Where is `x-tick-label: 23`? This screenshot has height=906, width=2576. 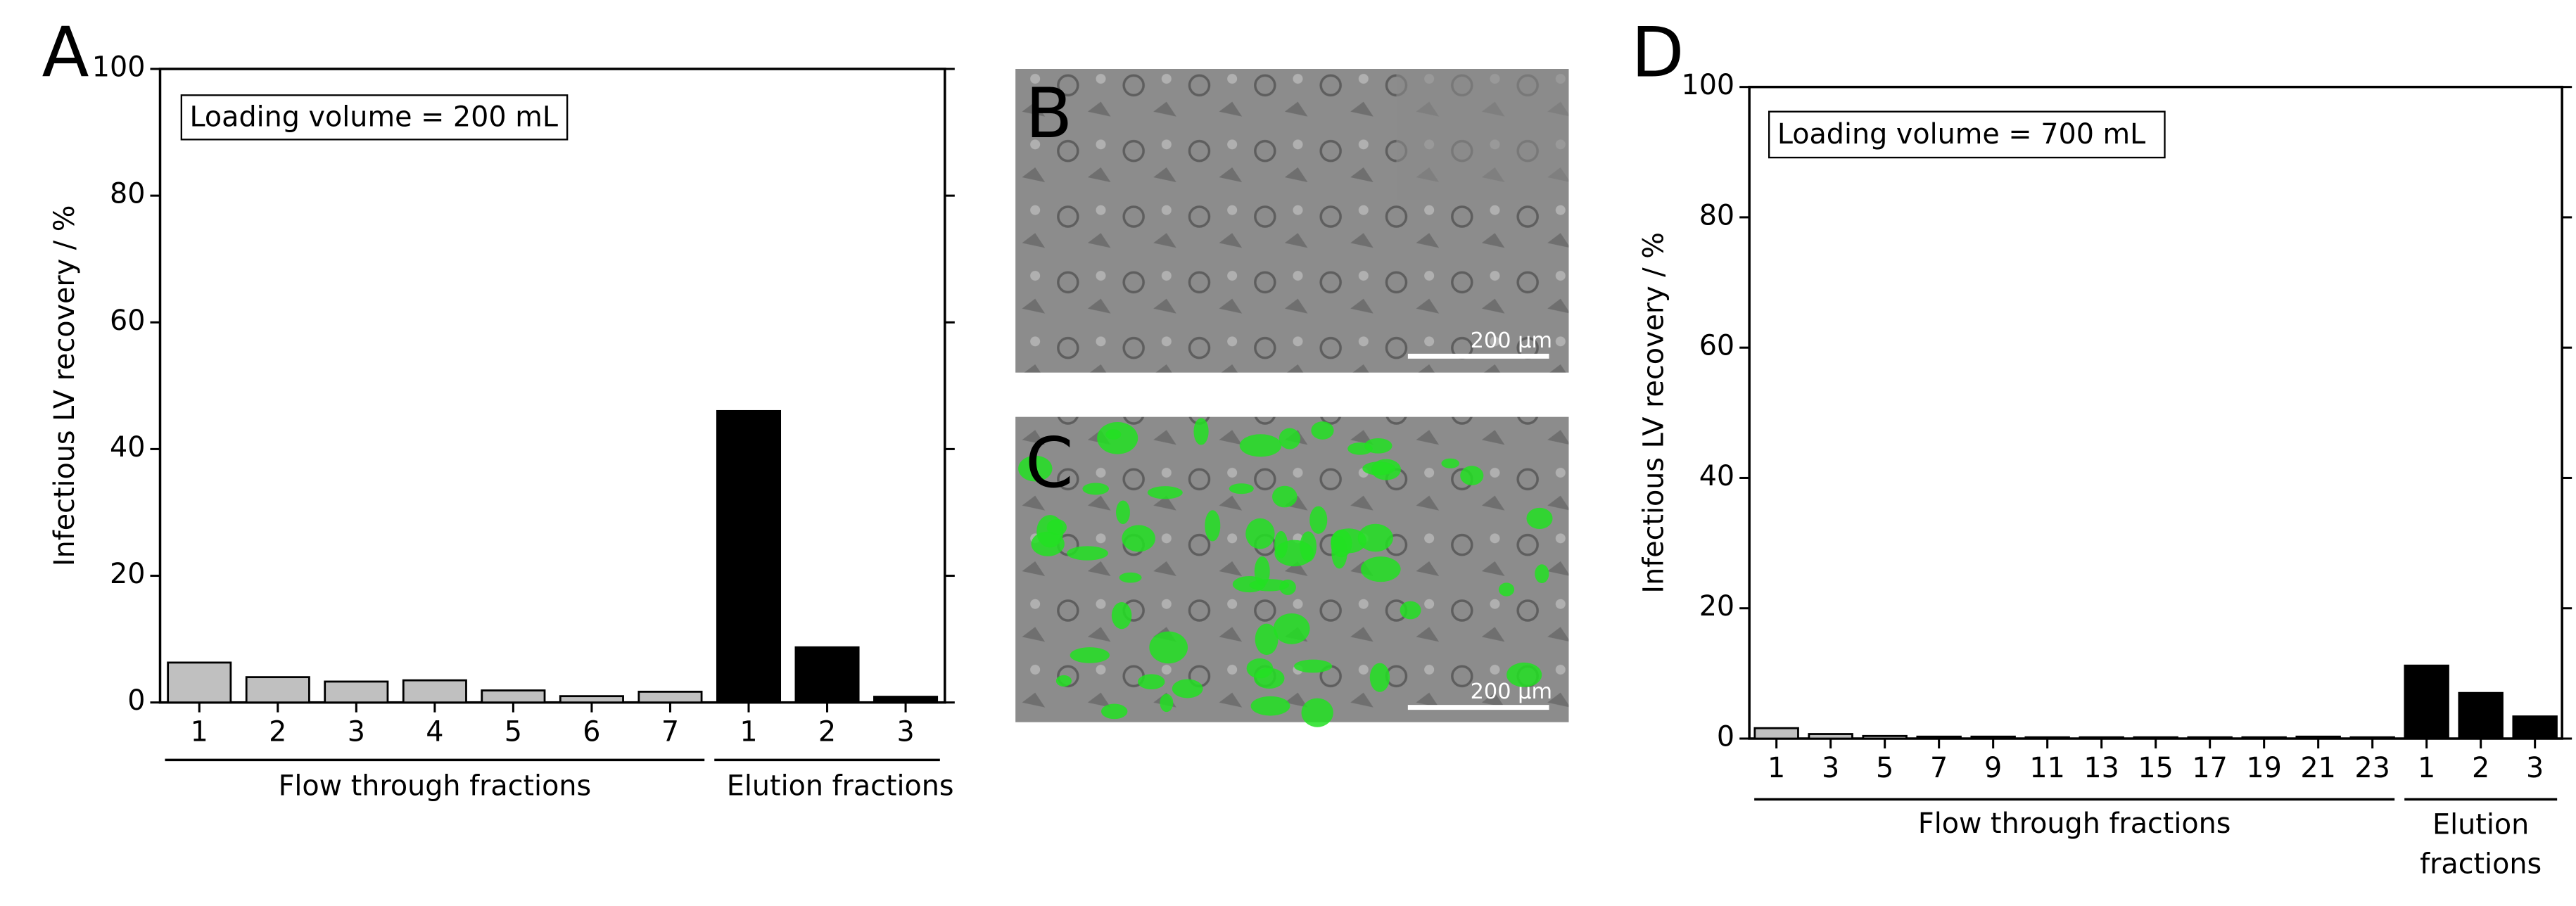
x-tick-label: 23 is located at coordinates (2372, 768).